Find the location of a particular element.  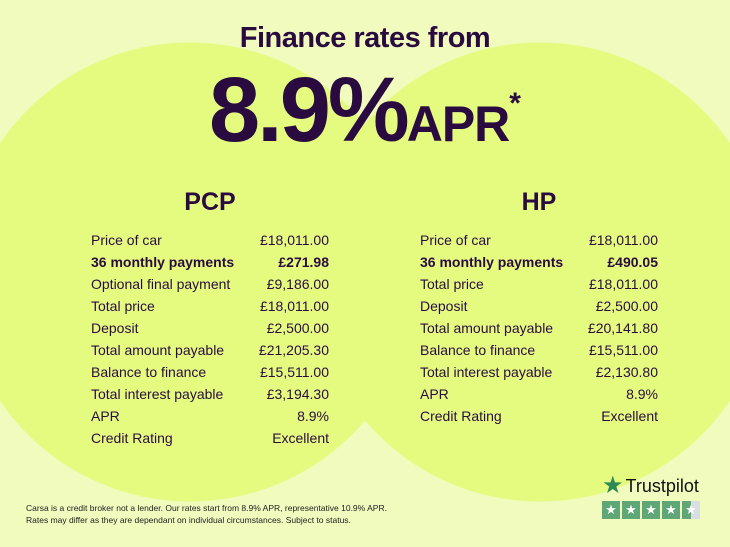

table-row: Total interest payable £3,194.30 is located at coordinates (210, 394).